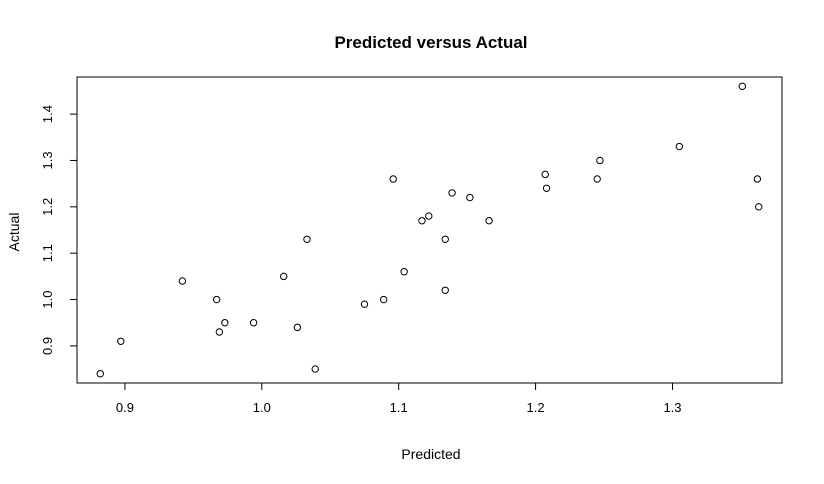  What do you see at coordinates (262, 407) in the screenshot?
I see `x-tick-label: 1.0` at bounding box center [262, 407].